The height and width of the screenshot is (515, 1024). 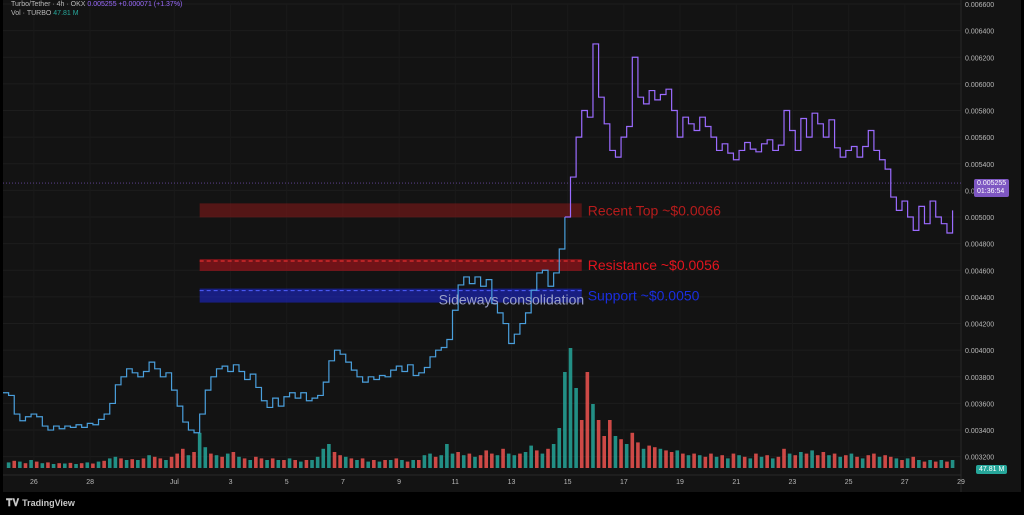 I want to click on current-volume-tag: 47.81 M, so click(x=992, y=469).